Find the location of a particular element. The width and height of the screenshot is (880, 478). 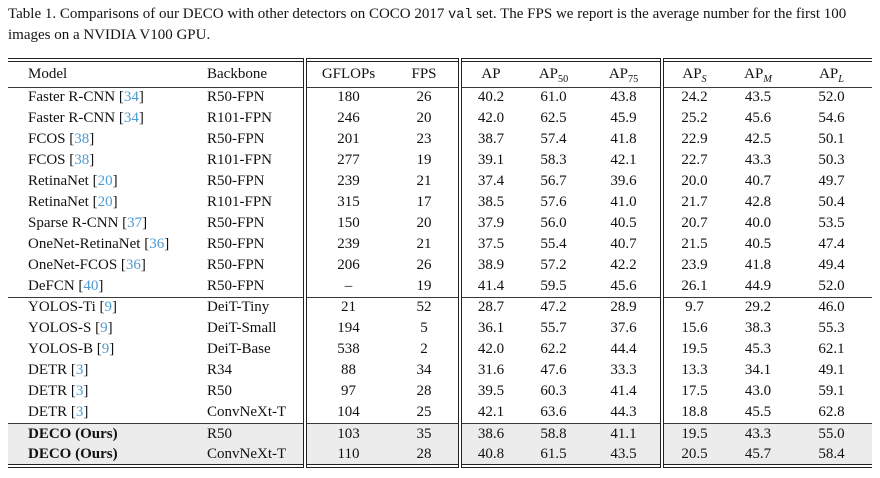

column-header-ap75: AP75 is located at coordinates (623, 75).